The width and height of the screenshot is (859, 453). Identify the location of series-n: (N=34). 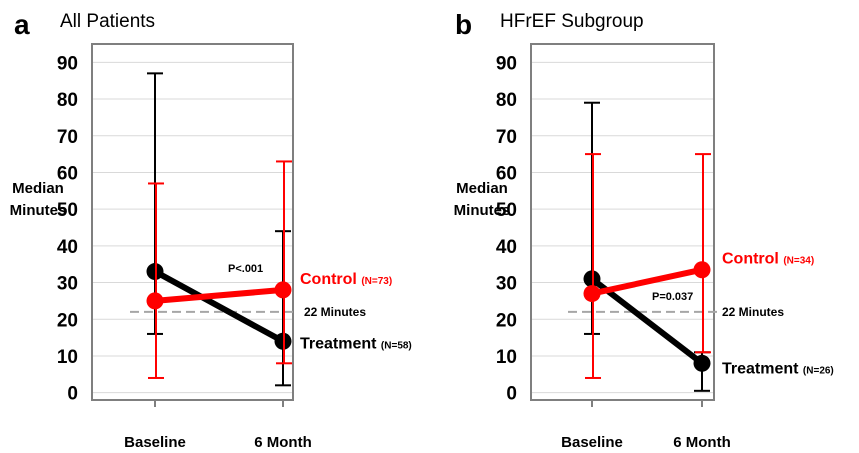
(798, 261).